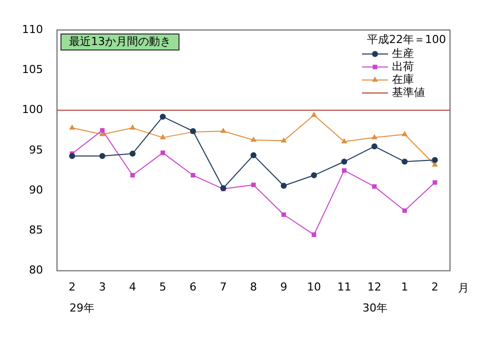 This screenshot has width=480, height=344. I want to click on legend-label: 基準値, so click(408, 92).